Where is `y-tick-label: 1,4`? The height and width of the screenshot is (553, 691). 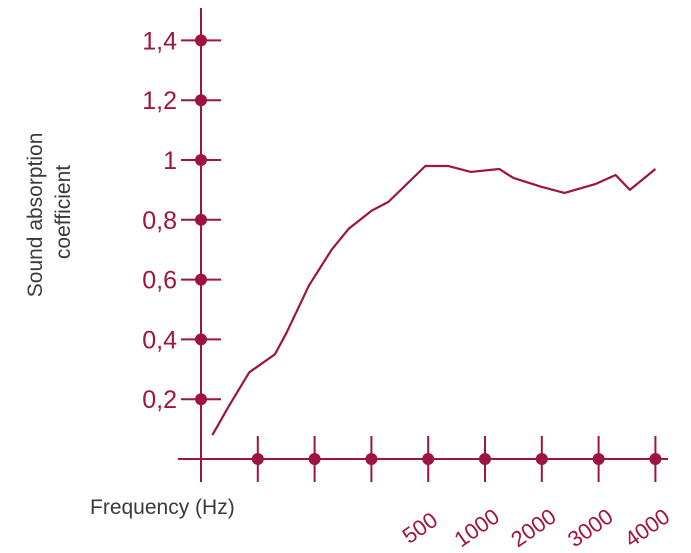
y-tick-label: 1,4 is located at coordinates (159, 41).